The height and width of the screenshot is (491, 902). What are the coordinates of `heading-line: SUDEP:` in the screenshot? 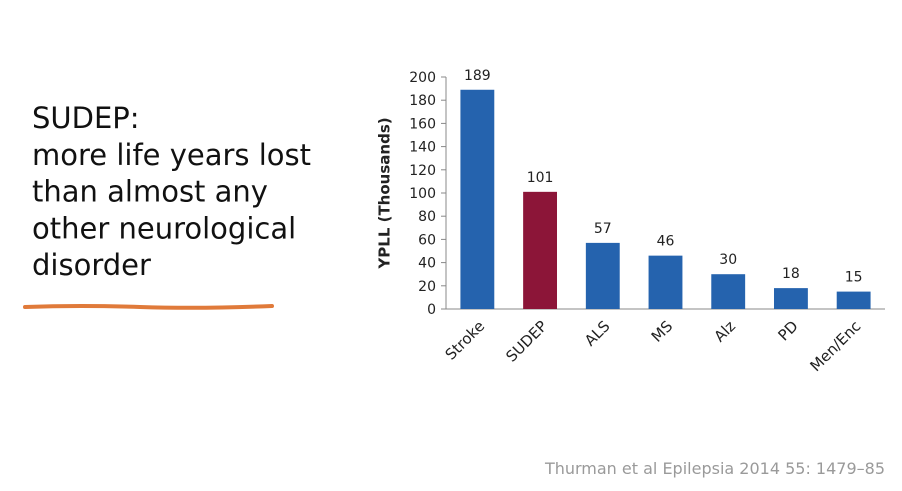 It's located at (86, 118).